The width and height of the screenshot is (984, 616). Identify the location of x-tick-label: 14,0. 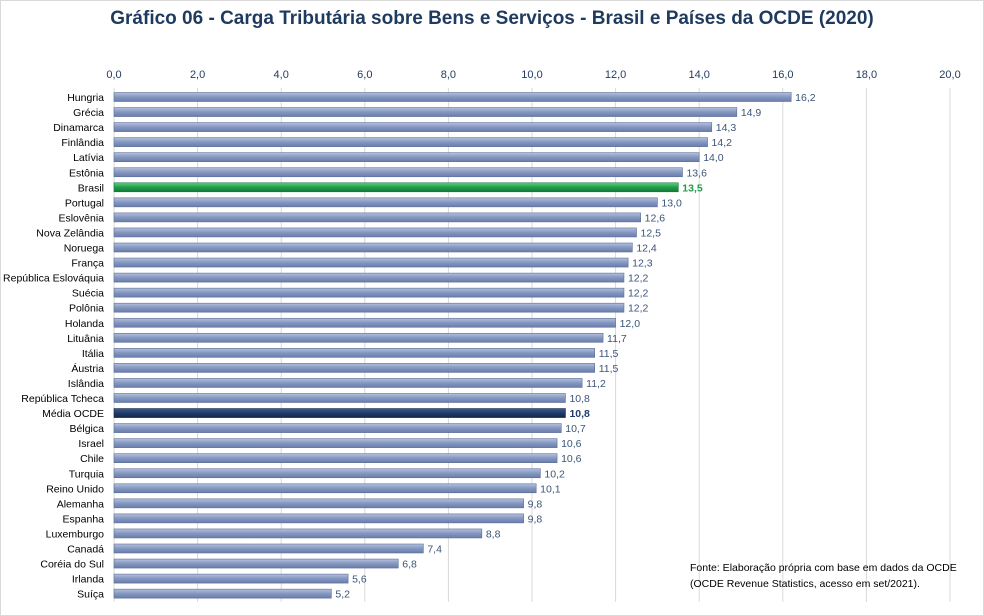
(698, 75).